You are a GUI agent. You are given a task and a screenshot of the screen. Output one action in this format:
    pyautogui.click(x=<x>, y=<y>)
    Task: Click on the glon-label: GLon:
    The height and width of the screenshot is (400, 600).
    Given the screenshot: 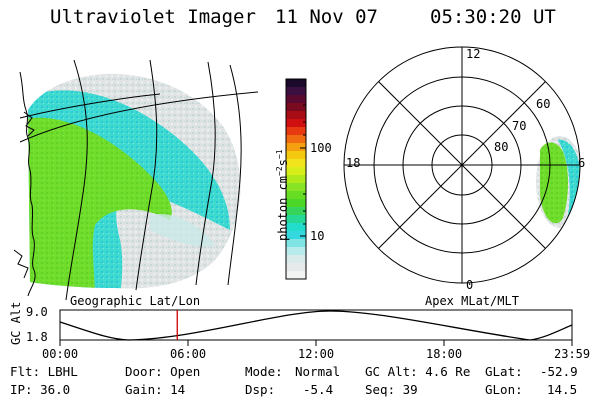 What is the action you would take?
    pyautogui.click(x=504, y=389)
    